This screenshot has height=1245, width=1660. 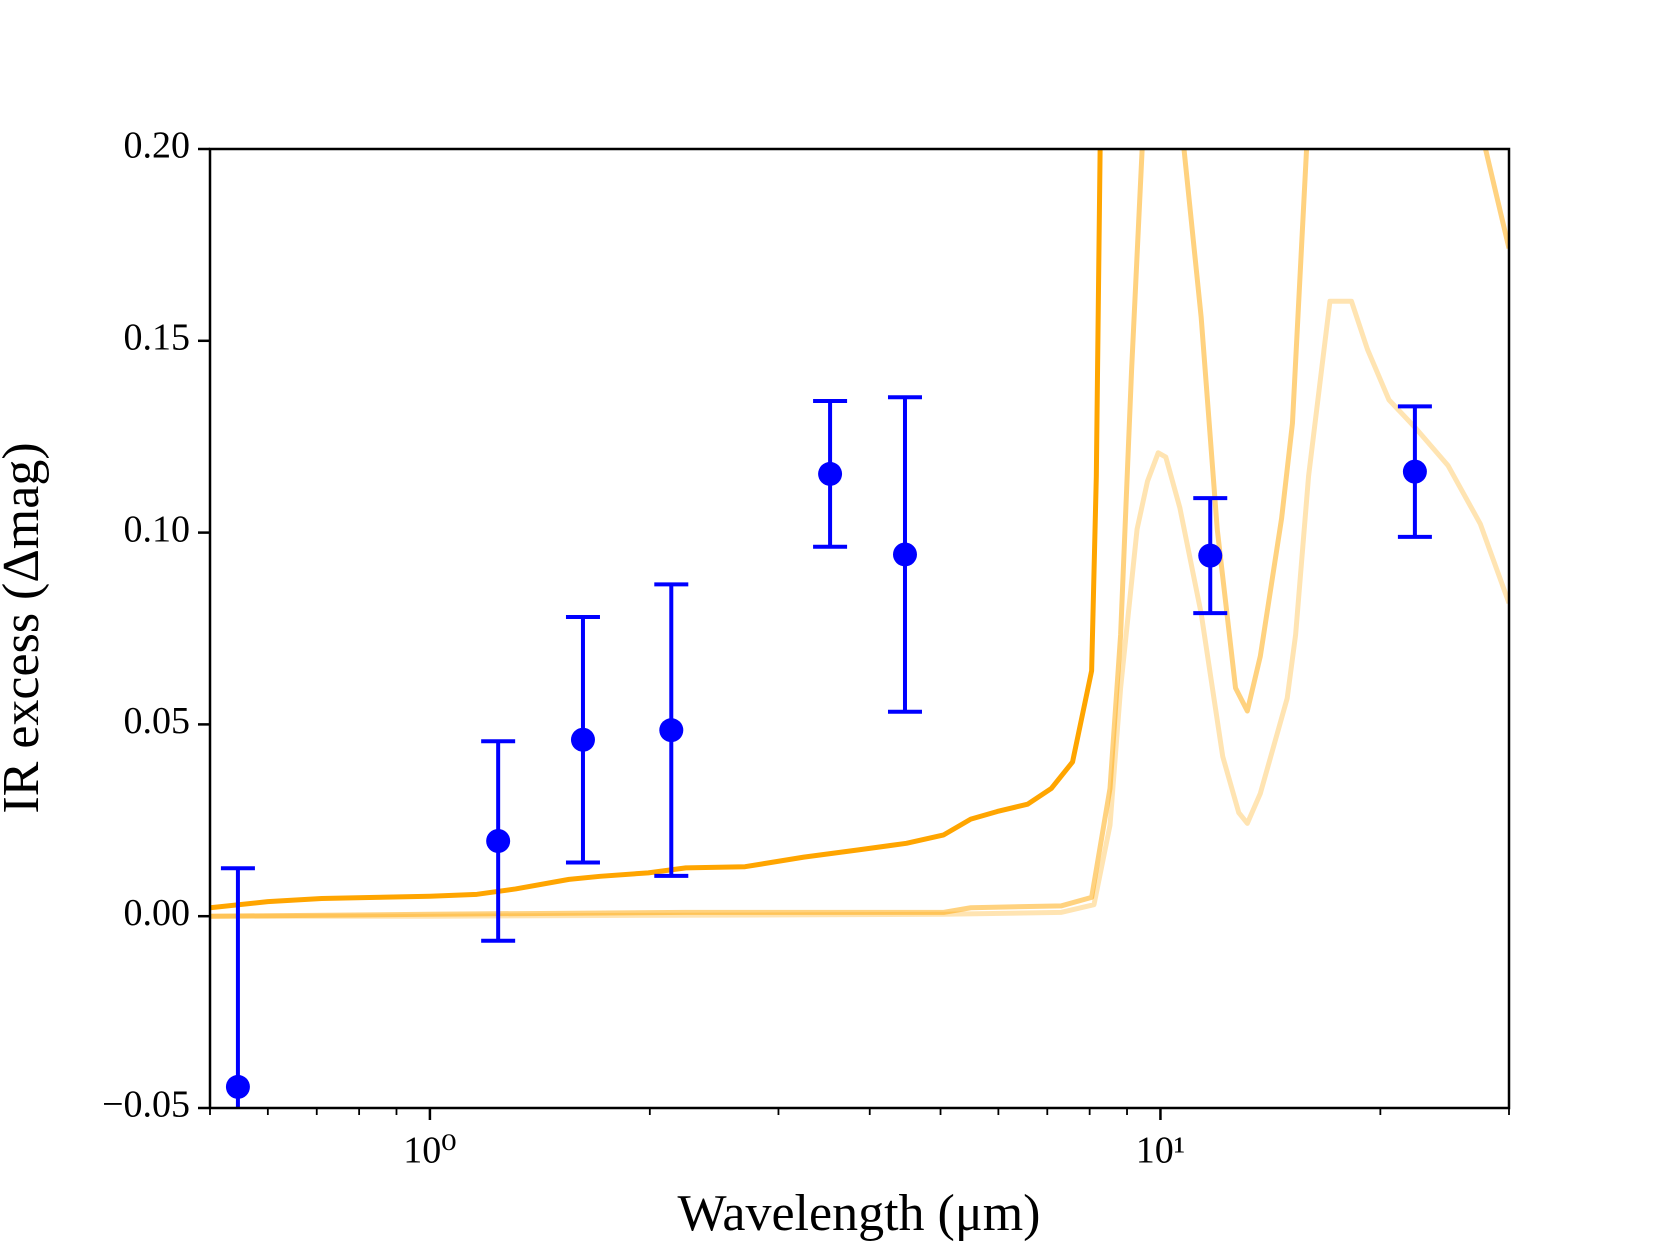 What do you see at coordinates (146, 1105) in the screenshot?
I see `y-tick-label: −0.05` at bounding box center [146, 1105].